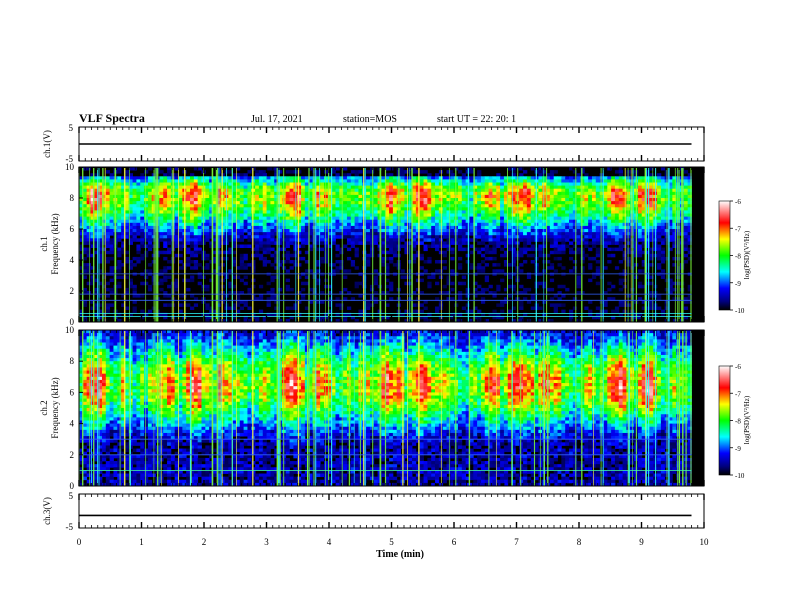  What do you see at coordinates (71, 128) in the screenshot?
I see `ch1-ytick-top: 5` at bounding box center [71, 128].